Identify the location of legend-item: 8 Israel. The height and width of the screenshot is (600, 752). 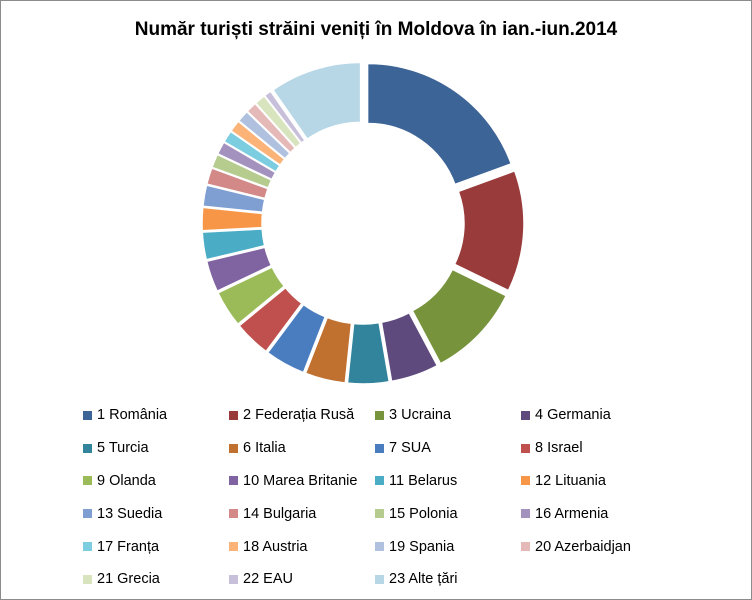
(594, 448).